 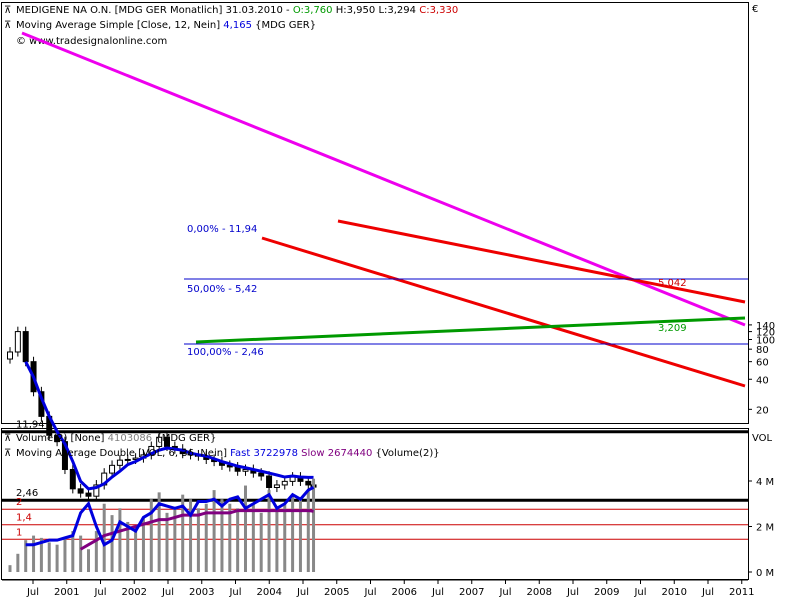 I want to click on volume-slow-ma, so click(x=196, y=530).